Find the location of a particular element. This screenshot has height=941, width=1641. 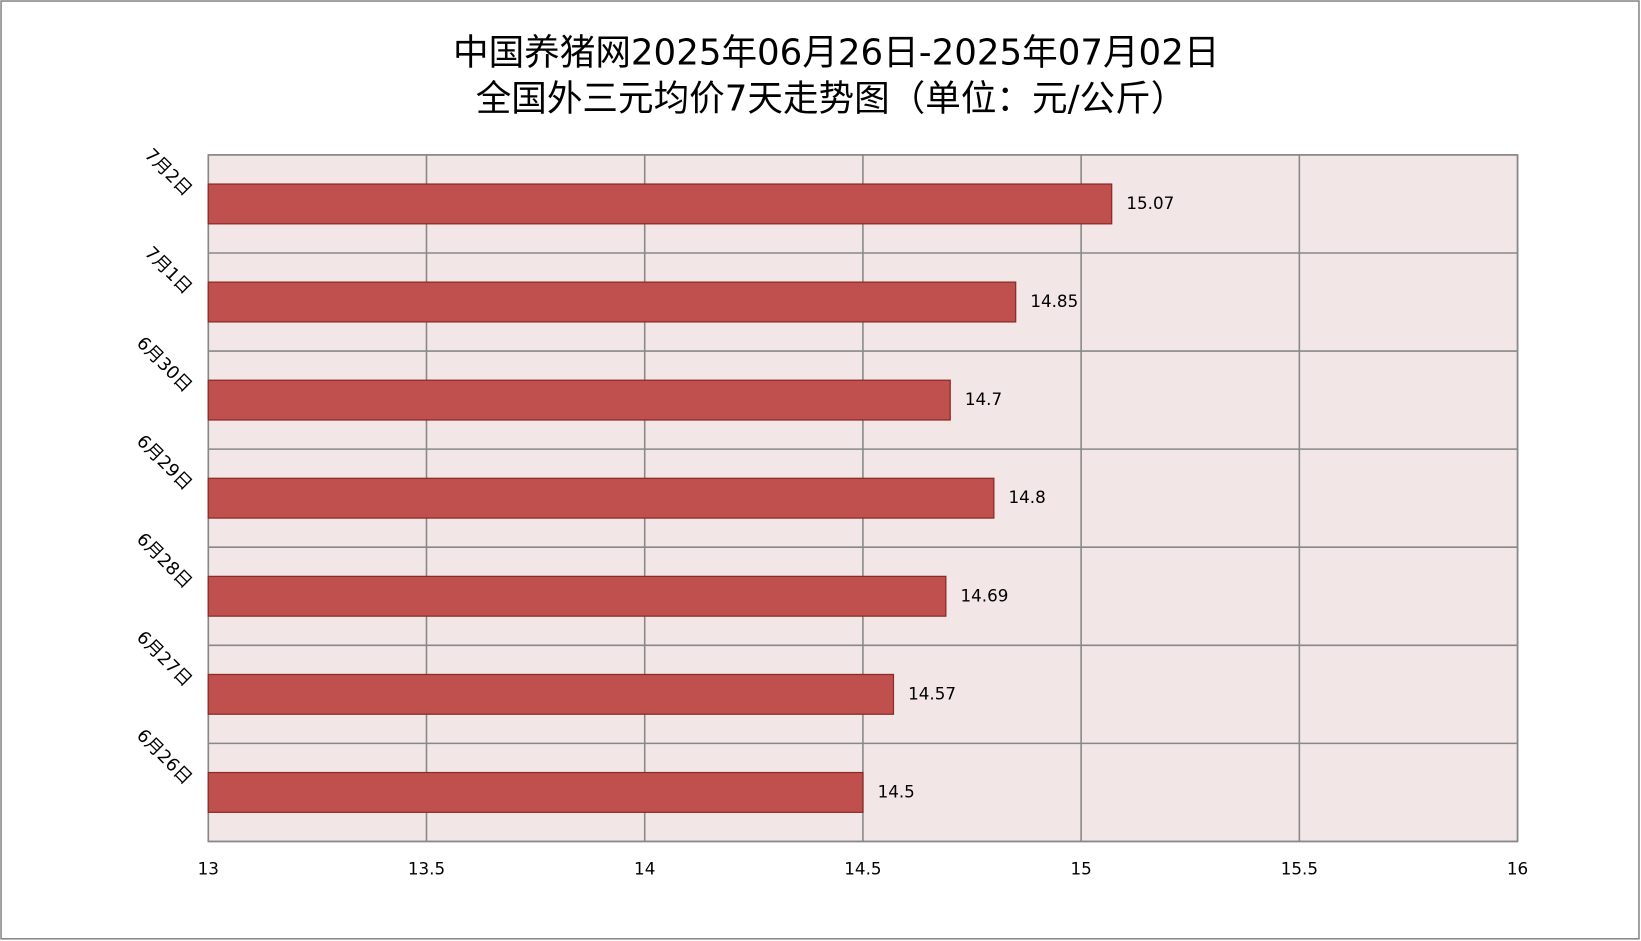

x-tick-label: 16 is located at coordinates (1517, 869).